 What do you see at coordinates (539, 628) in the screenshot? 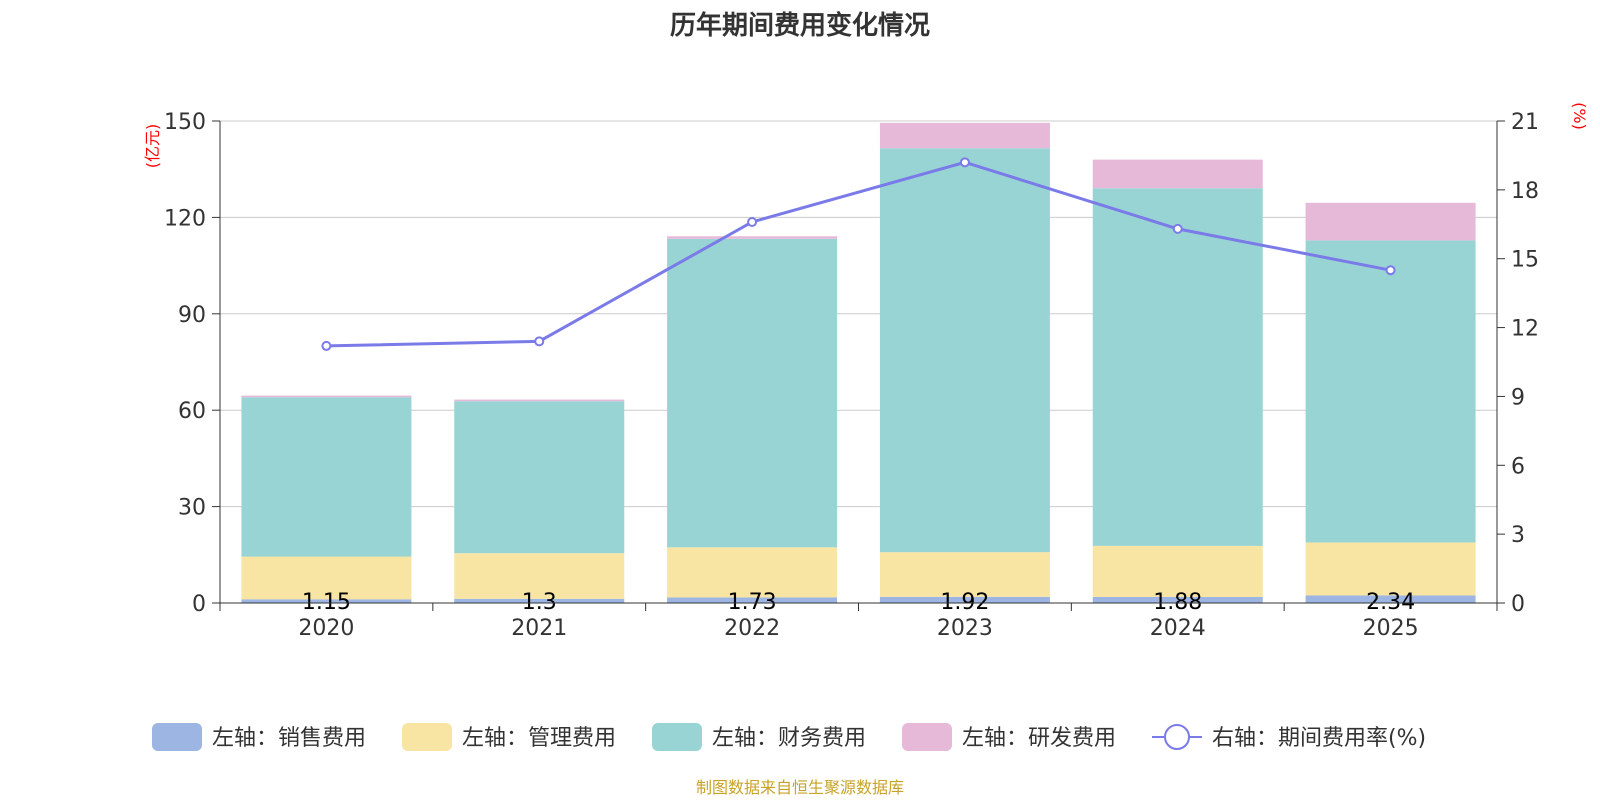
I see `x-tick-label: 2021` at bounding box center [539, 628].